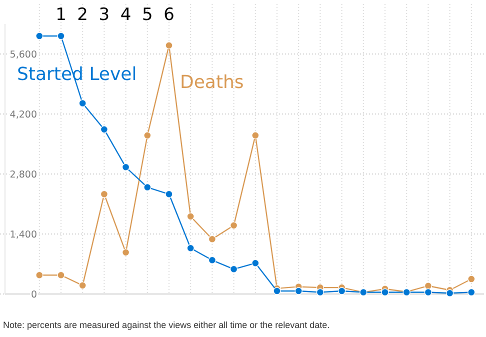  Describe the element at coordinates (166, 325) in the screenshot. I see `text: Note: percents are measured against the views either all time or the relevant date.` at that location.